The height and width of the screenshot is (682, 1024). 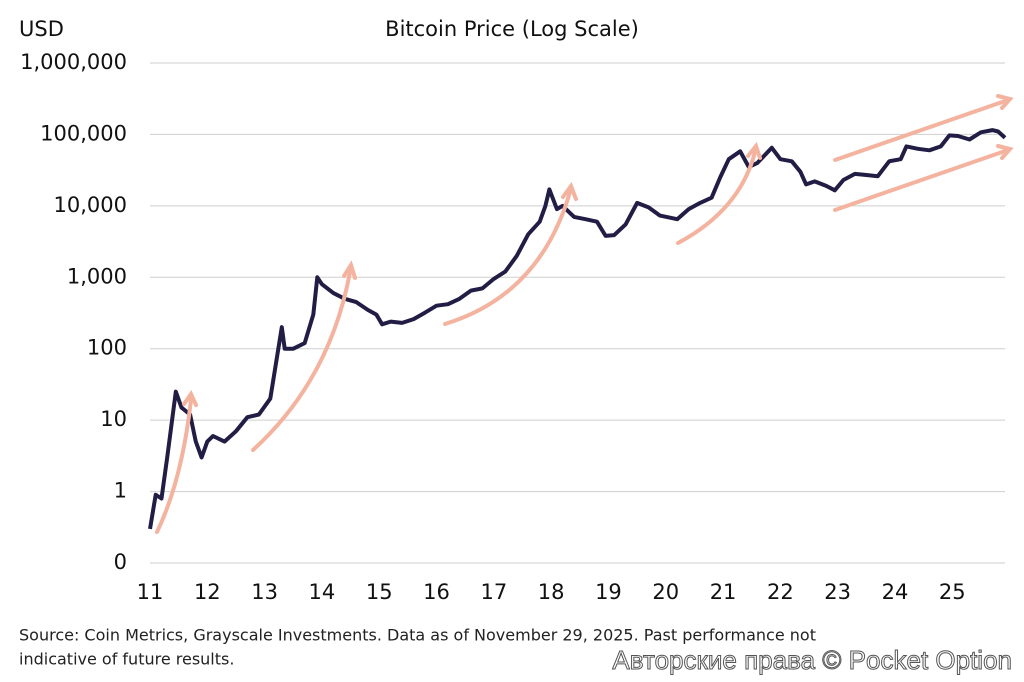 What do you see at coordinates (126, 659) in the screenshot?
I see `source-note: indicative of future results.` at bounding box center [126, 659].